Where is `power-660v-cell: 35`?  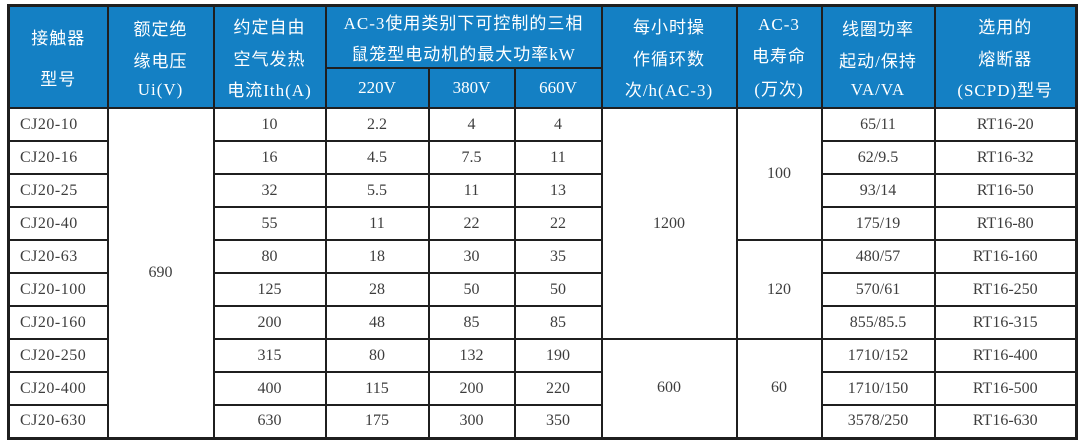
power-660v-cell: 35 is located at coordinates (558, 256).